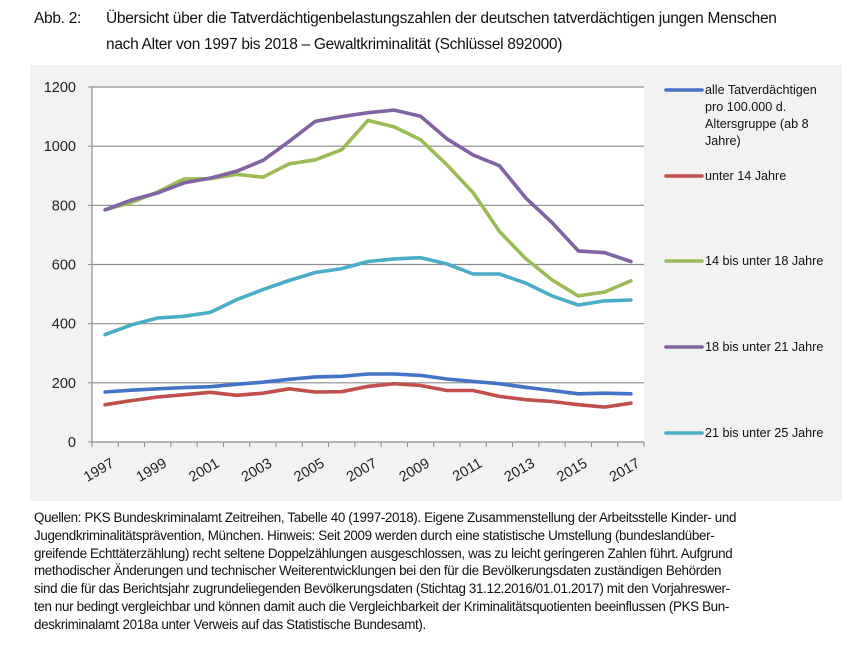 The height and width of the screenshot is (649, 850). I want to click on y-tick-label: 200, so click(64, 384).